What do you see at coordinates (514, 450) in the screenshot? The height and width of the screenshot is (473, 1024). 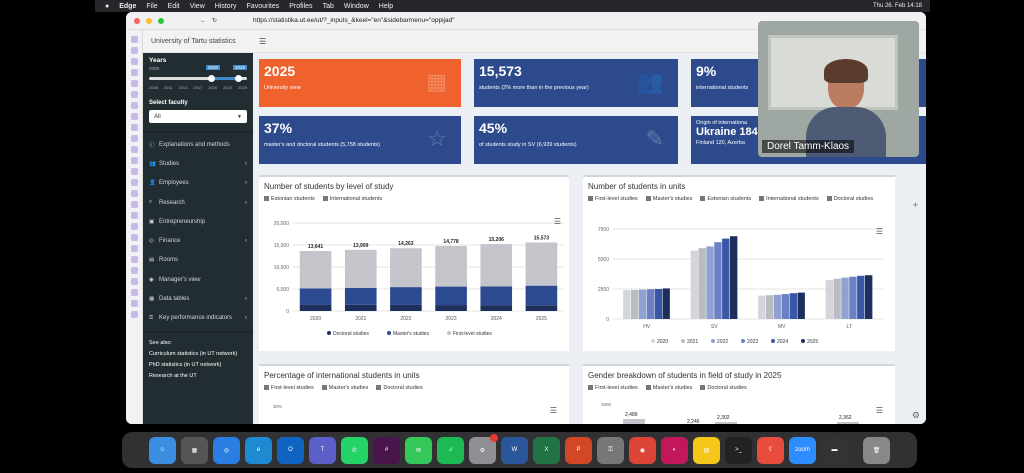 I see `word-icon: W` at bounding box center [514, 450].